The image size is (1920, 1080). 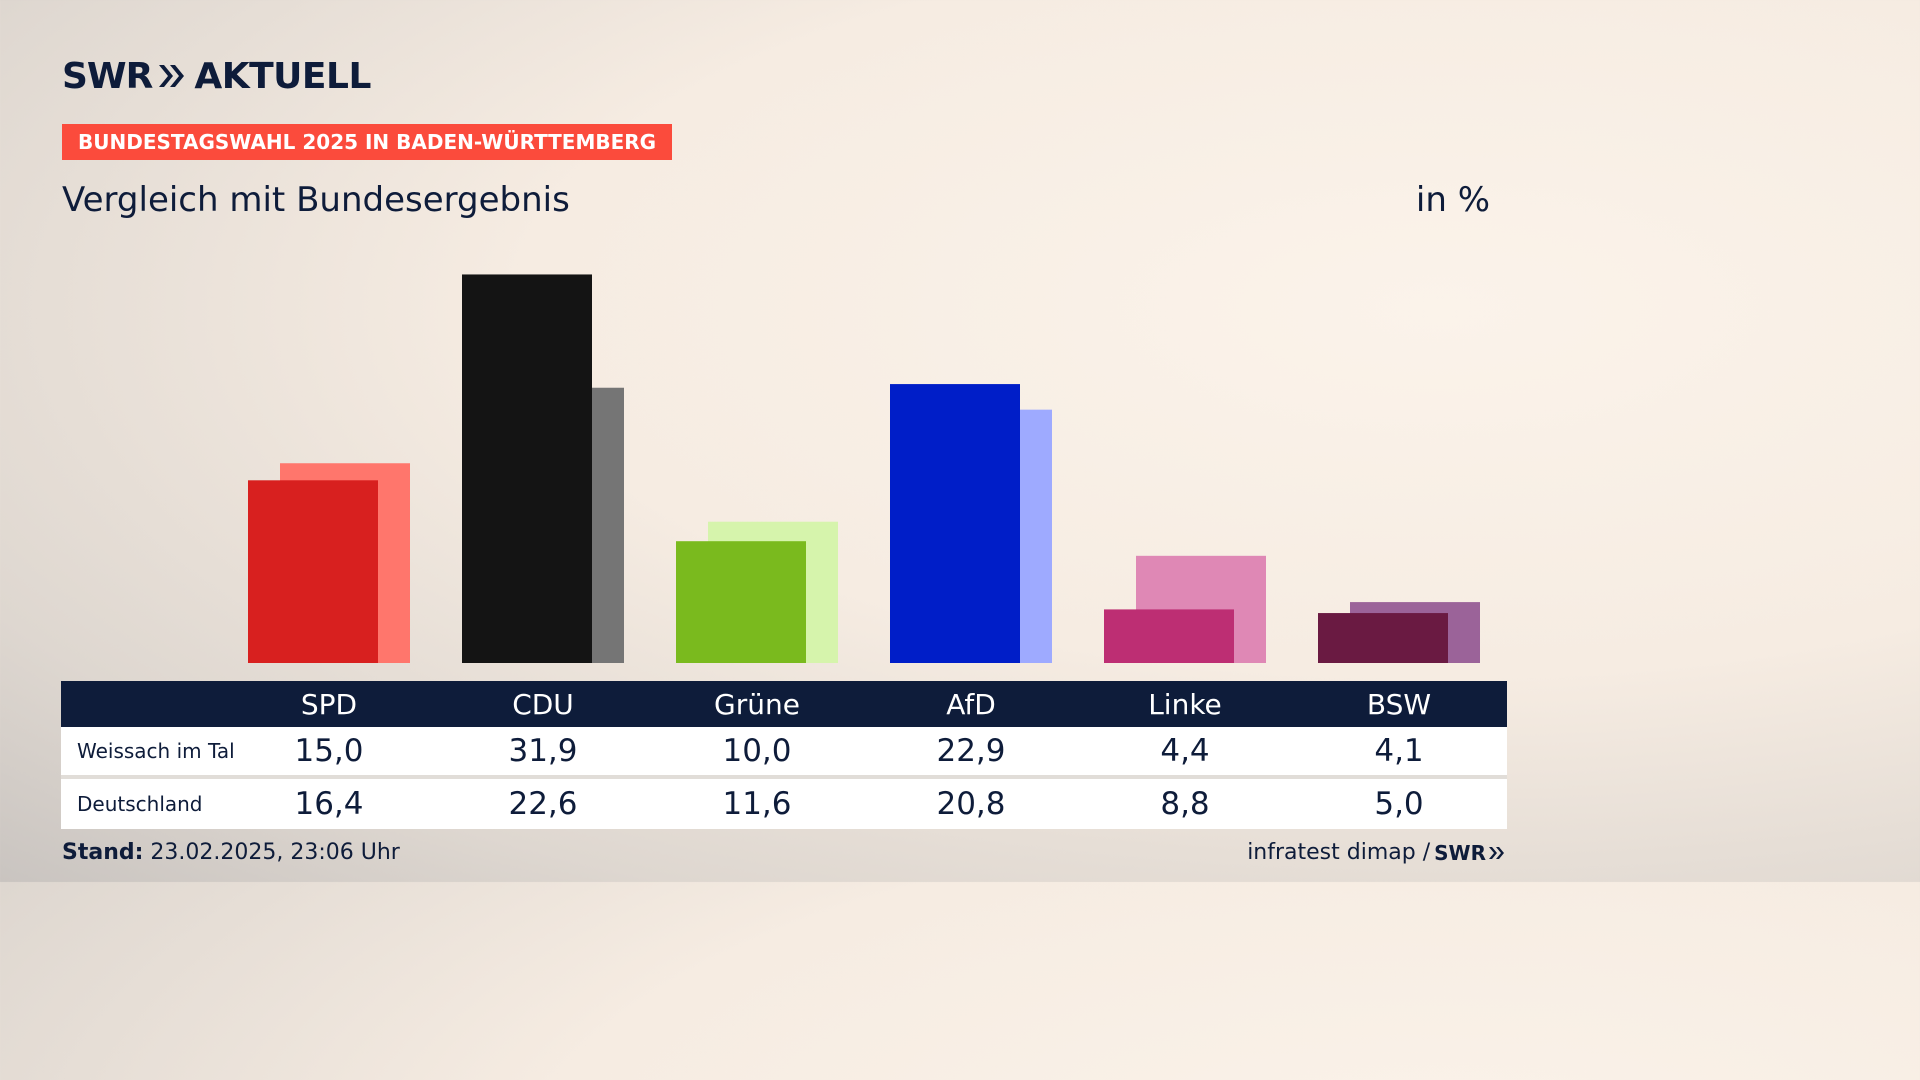 What do you see at coordinates (1185, 704) in the screenshot?
I see `column-header-linke: Linke` at bounding box center [1185, 704].